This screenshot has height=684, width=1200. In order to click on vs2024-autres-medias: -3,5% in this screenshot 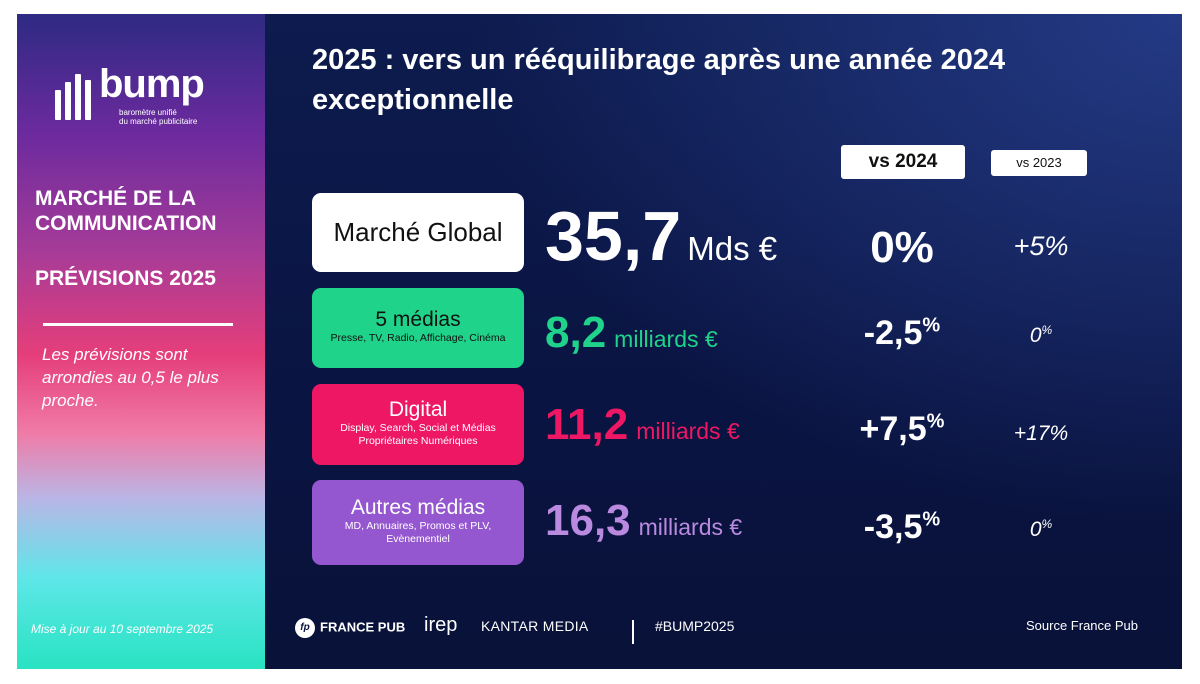, I will do `click(902, 527)`.